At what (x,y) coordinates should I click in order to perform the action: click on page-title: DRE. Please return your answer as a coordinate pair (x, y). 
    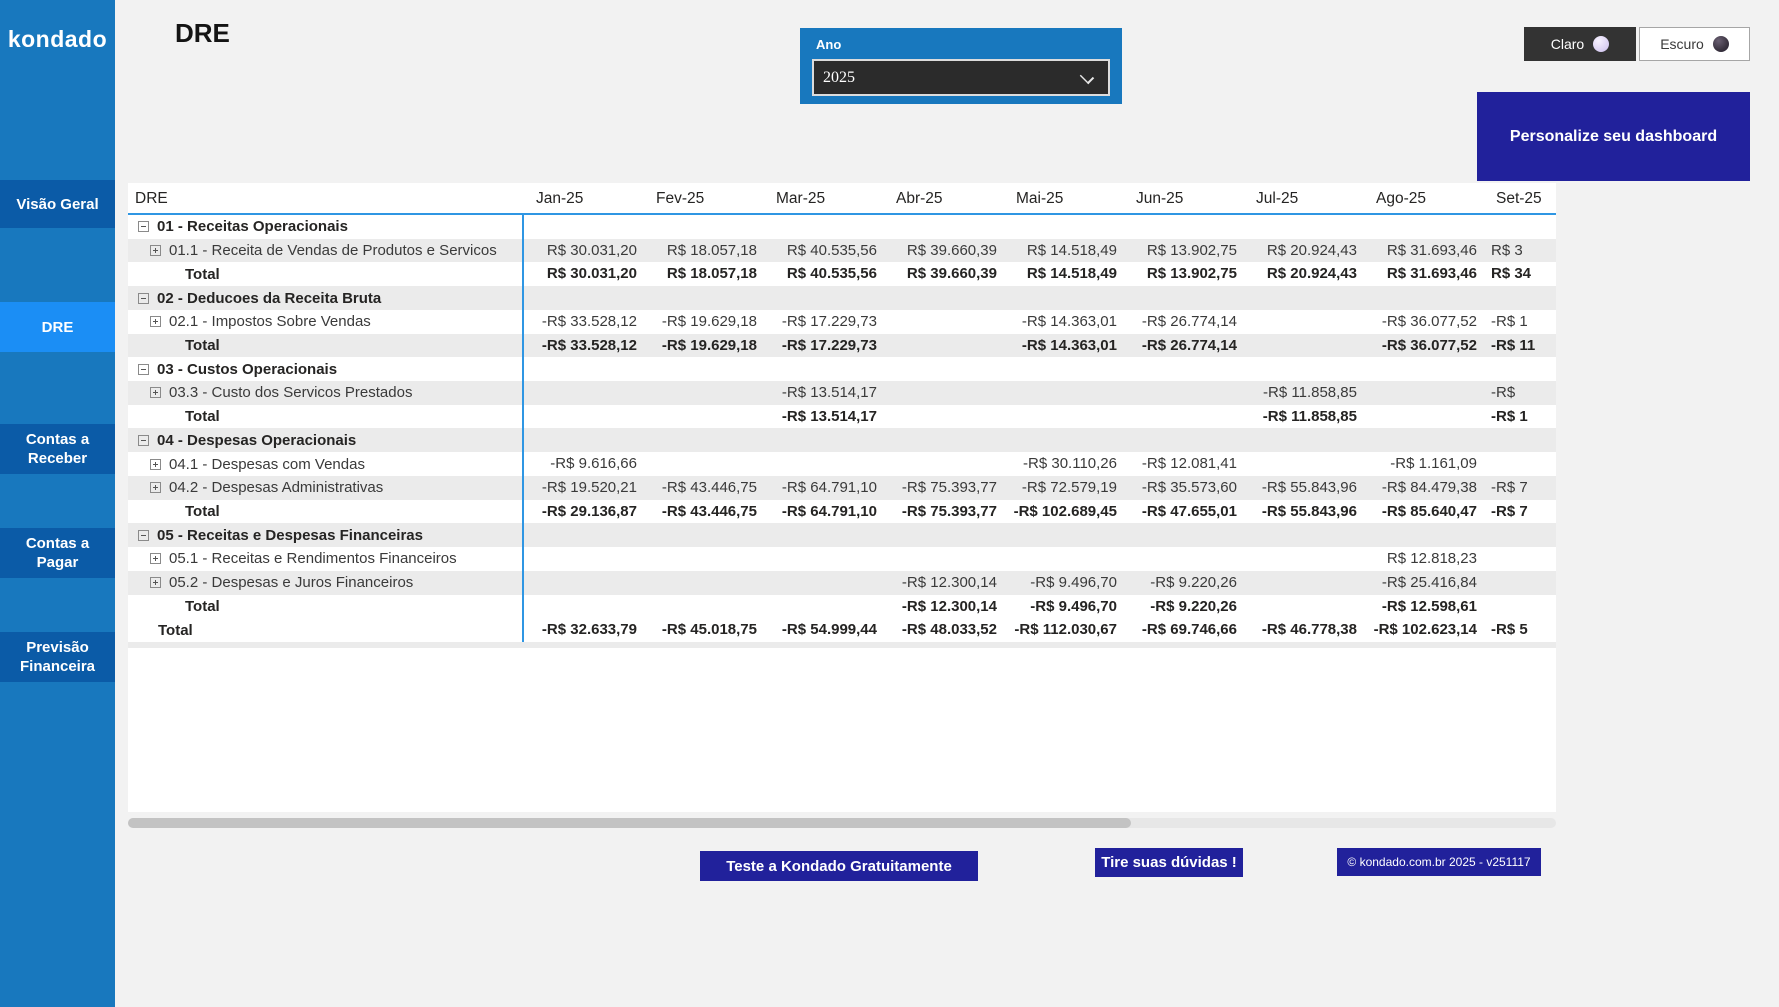
    Looking at the image, I should click on (202, 33).